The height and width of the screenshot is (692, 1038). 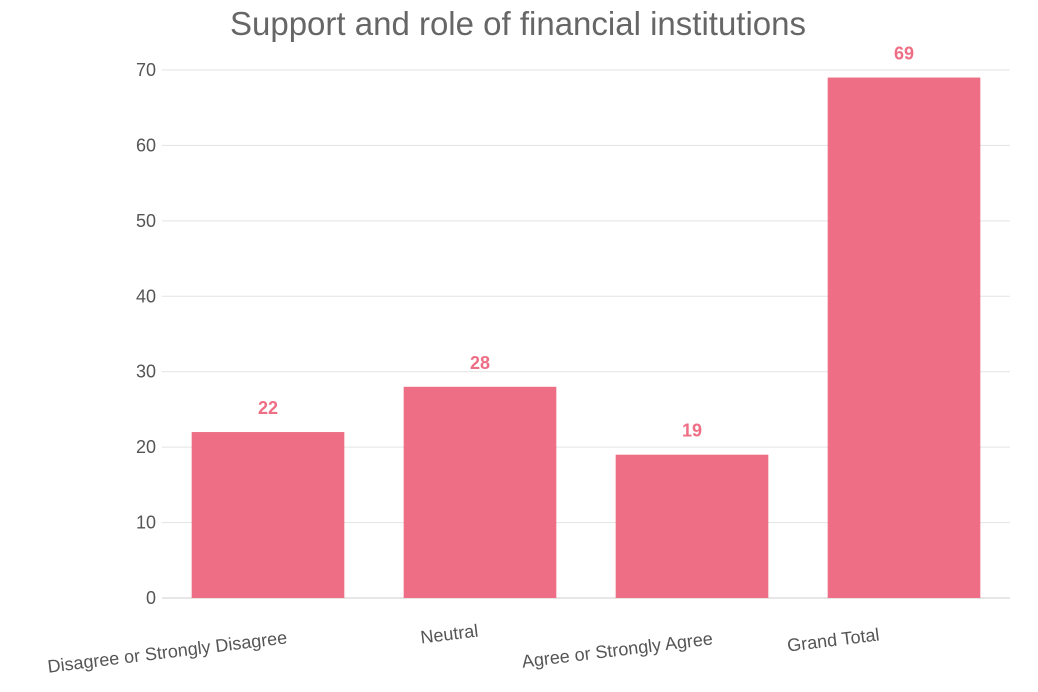 What do you see at coordinates (146, 296) in the screenshot?
I see `y-tick-label: 40` at bounding box center [146, 296].